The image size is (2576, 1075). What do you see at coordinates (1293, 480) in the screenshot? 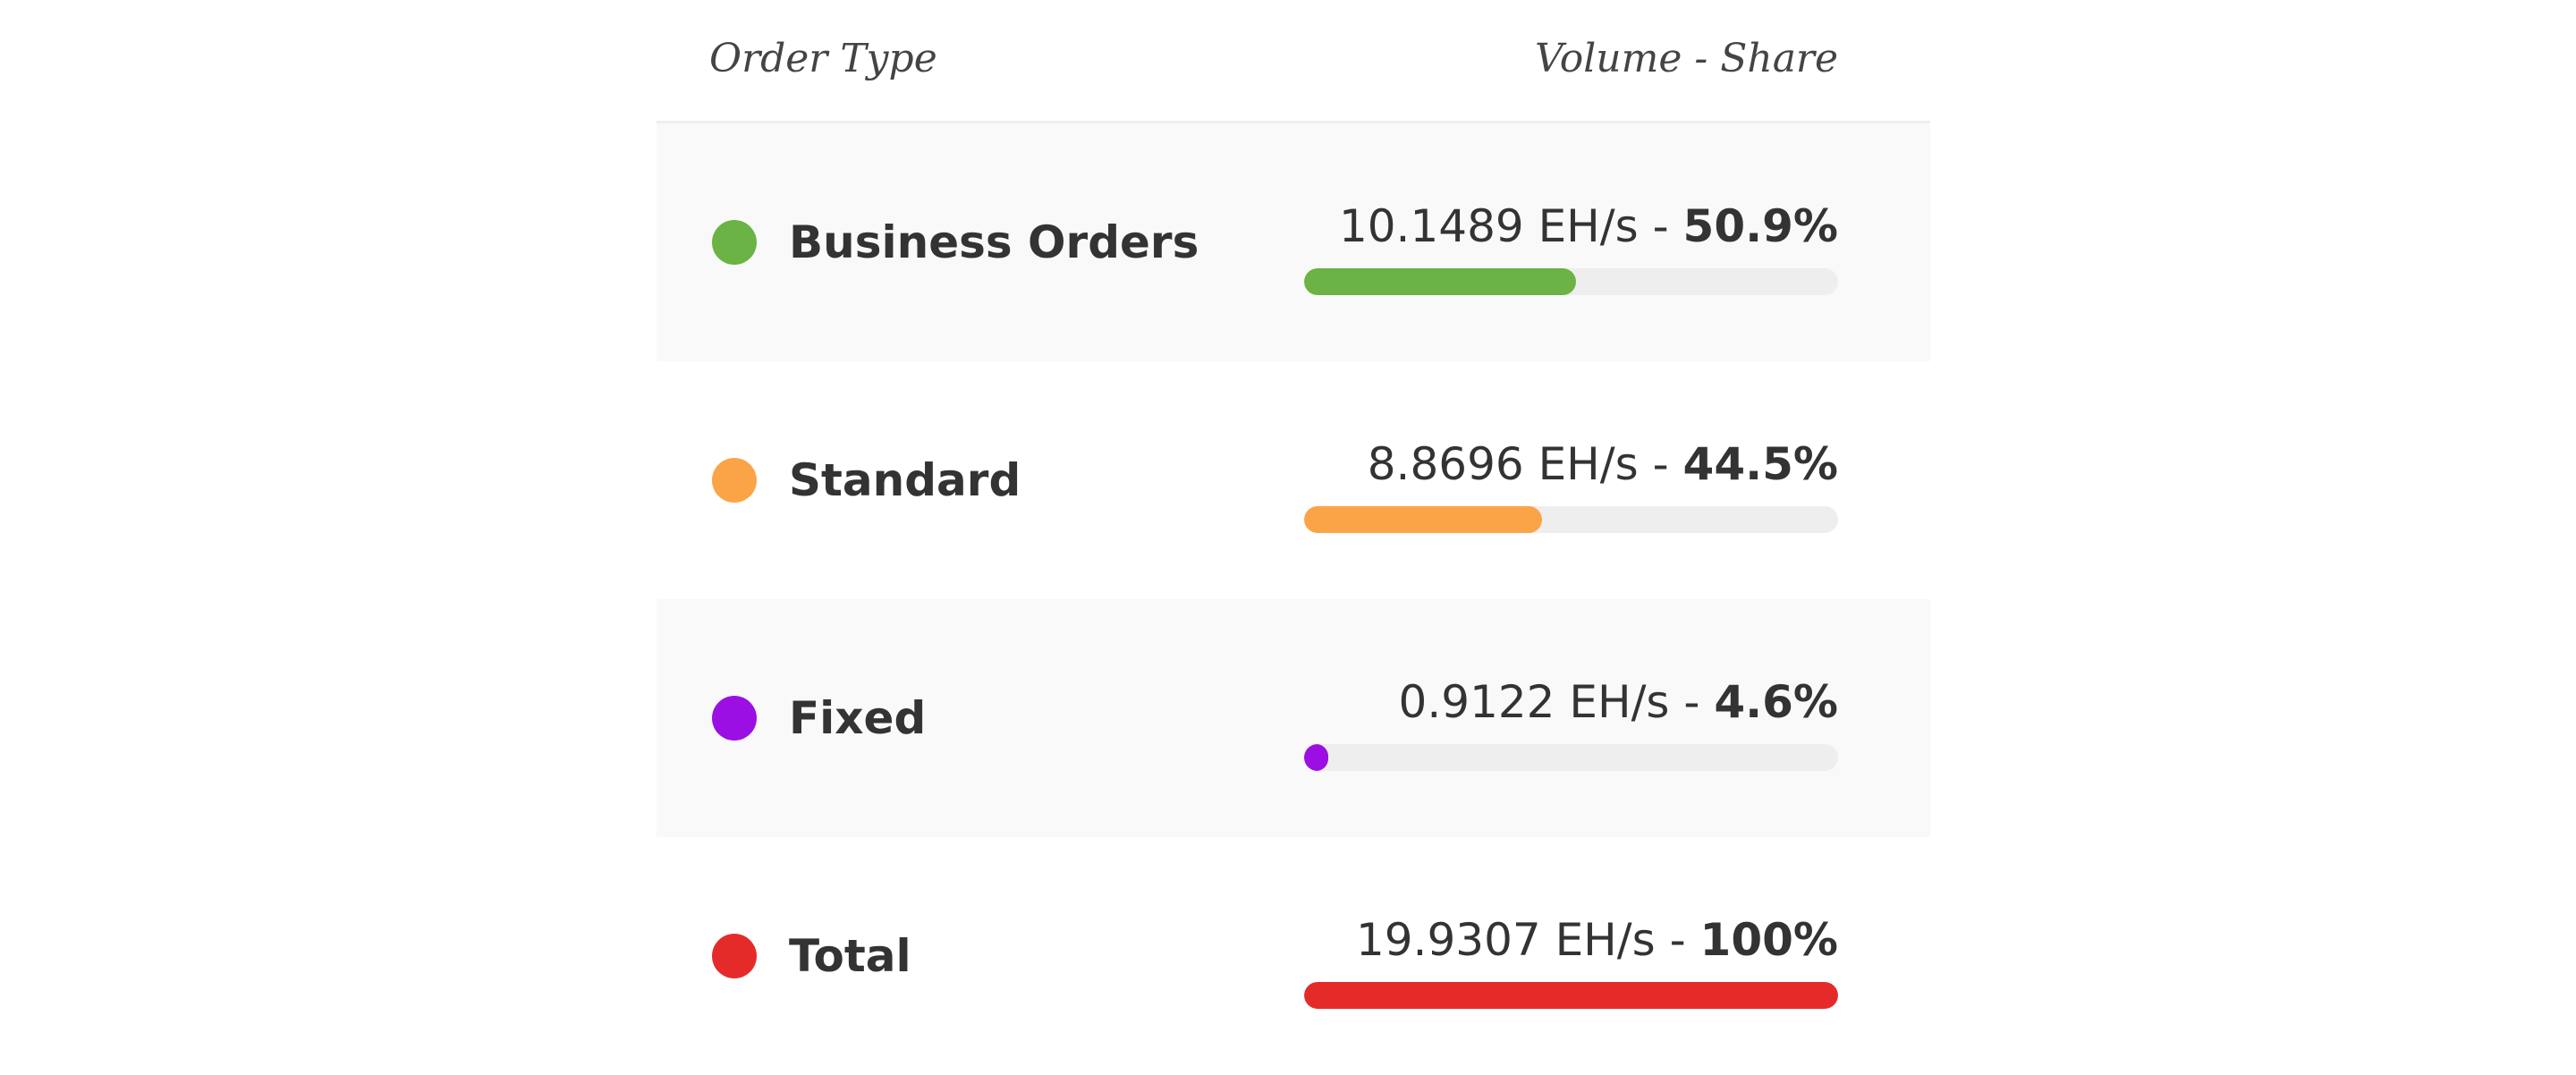
I see `table-row: Standard 8.8696 EH/s - 44.5%` at bounding box center [1293, 480].